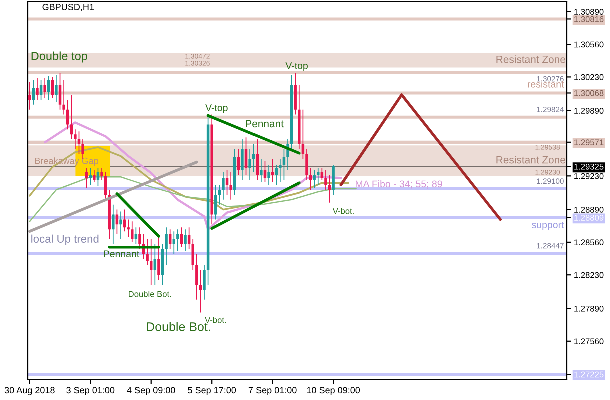  What do you see at coordinates (589, 210) in the screenshot?
I see `y-tick-label: 1.28890` at bounding box center [589, 210].